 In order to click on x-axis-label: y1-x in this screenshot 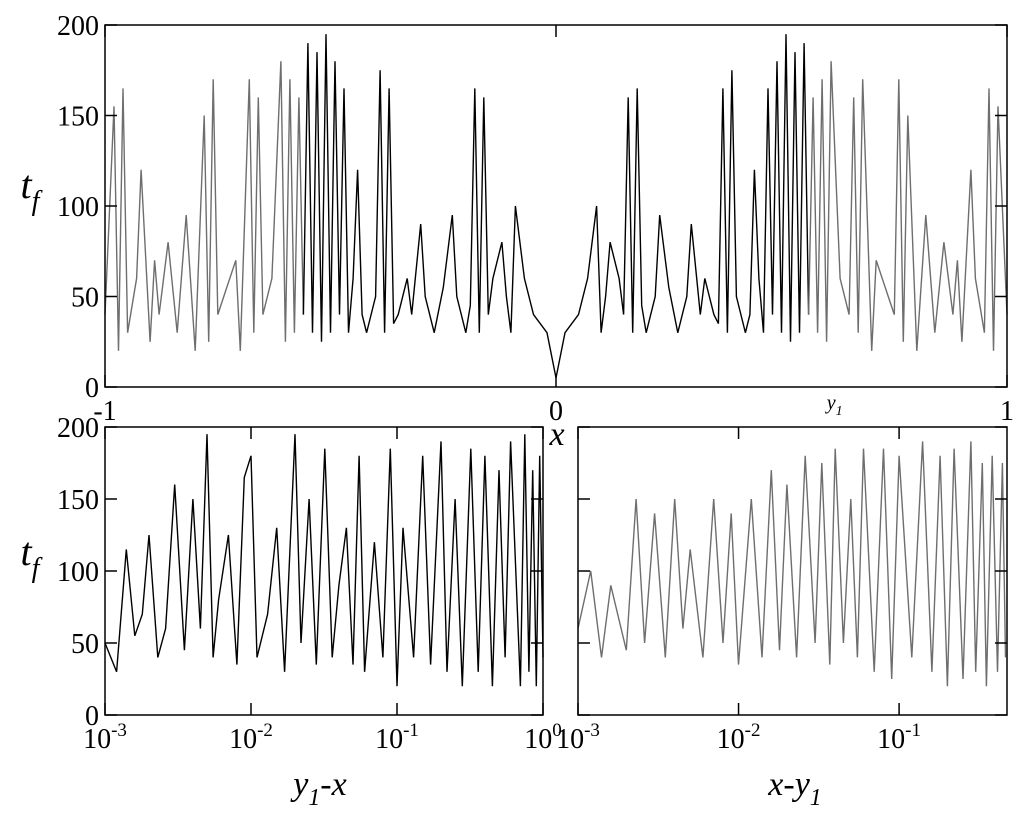, I will do `click(318, 788)`.